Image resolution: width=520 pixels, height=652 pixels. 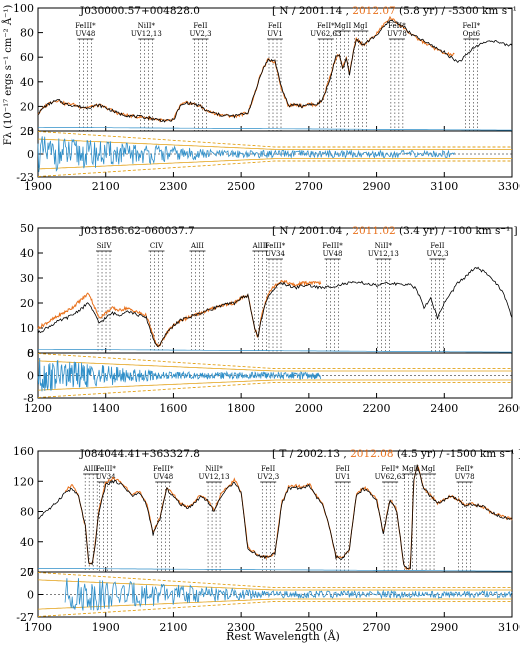 I want to click on epoch-header-late: 2012.08, so click(x=371, y=454).